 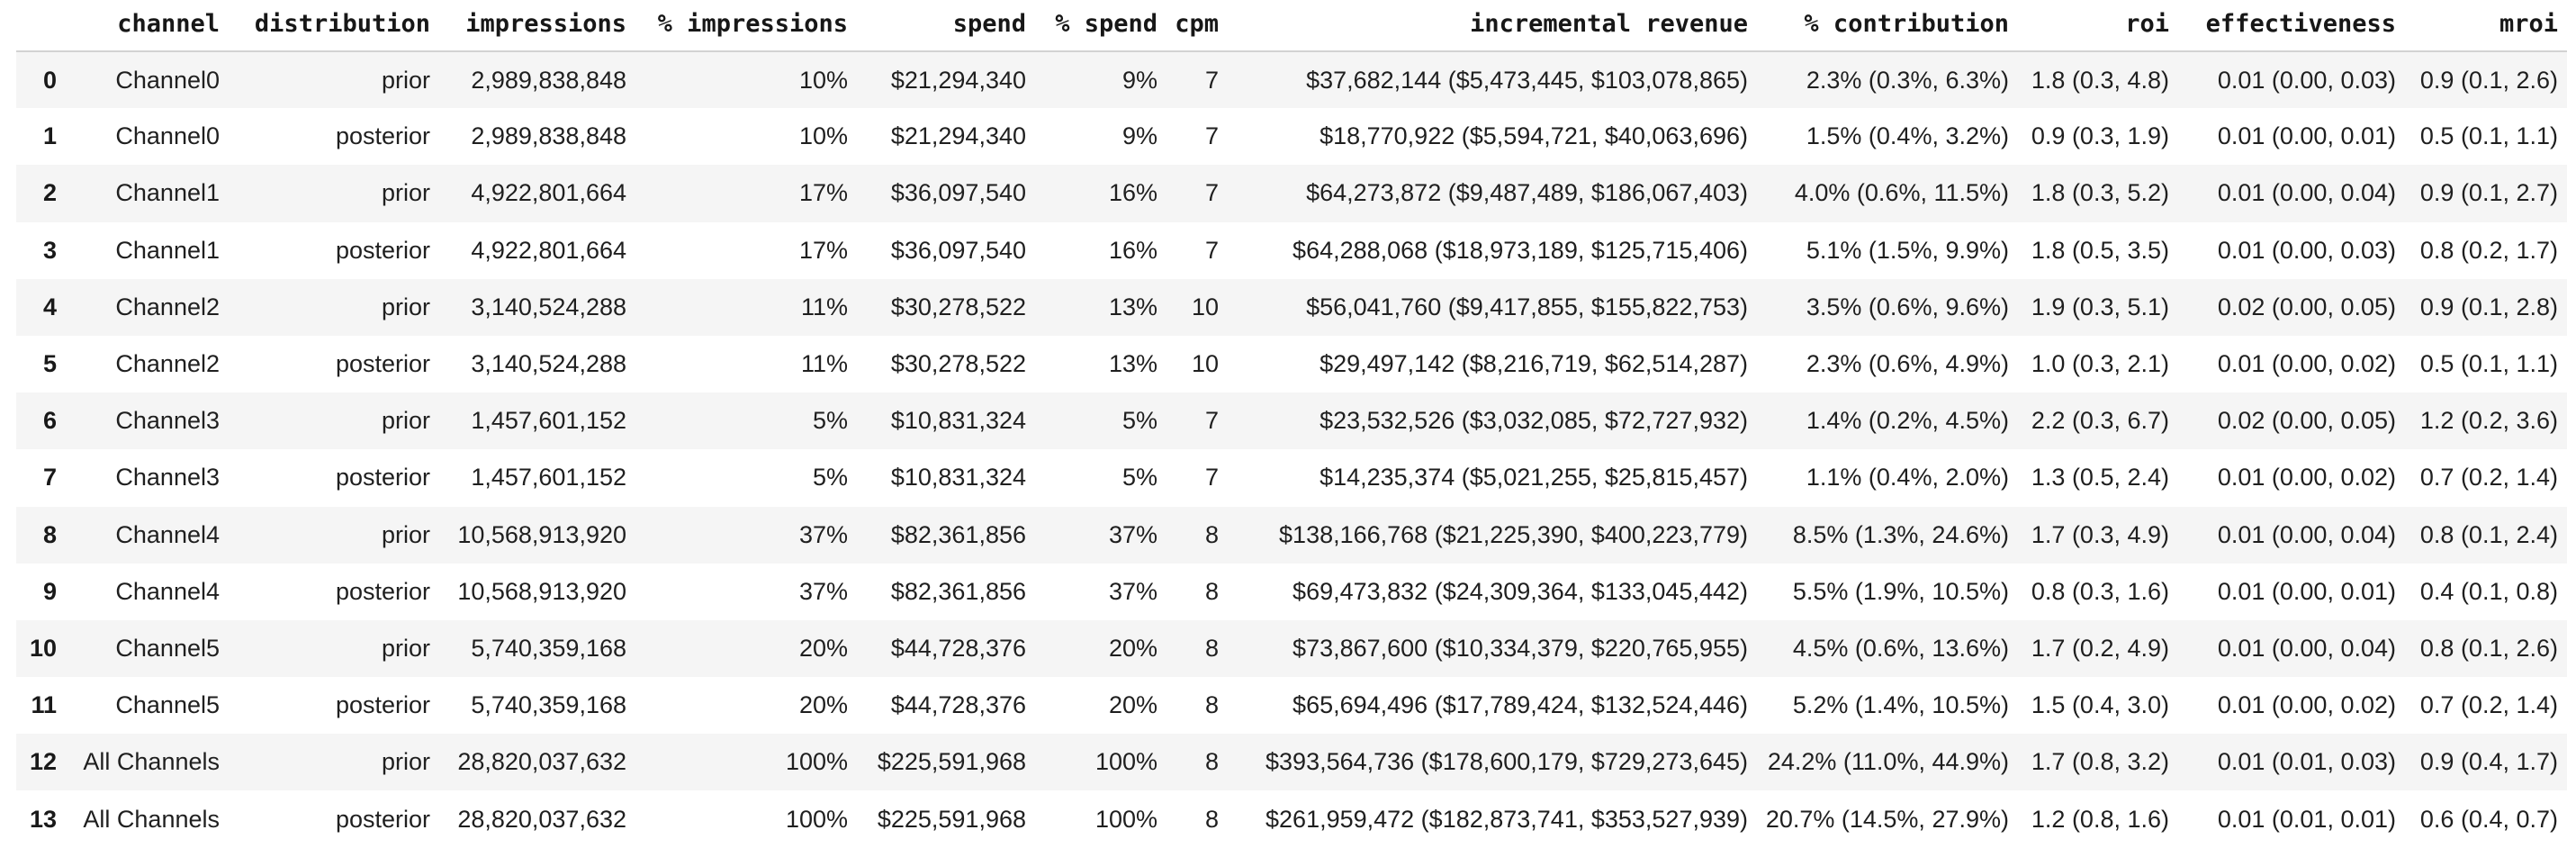 I want to click on cell-spend: $10,831,324, so click(x=958, y=478).